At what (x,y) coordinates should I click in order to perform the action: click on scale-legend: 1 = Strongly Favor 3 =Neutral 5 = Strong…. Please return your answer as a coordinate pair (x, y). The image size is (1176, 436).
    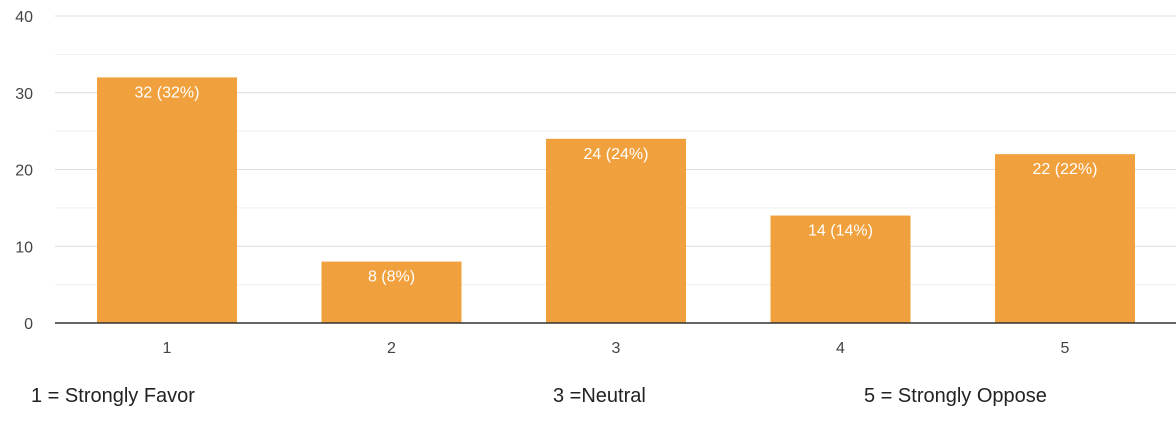
    Looking at the image, I should click on (588, 400).